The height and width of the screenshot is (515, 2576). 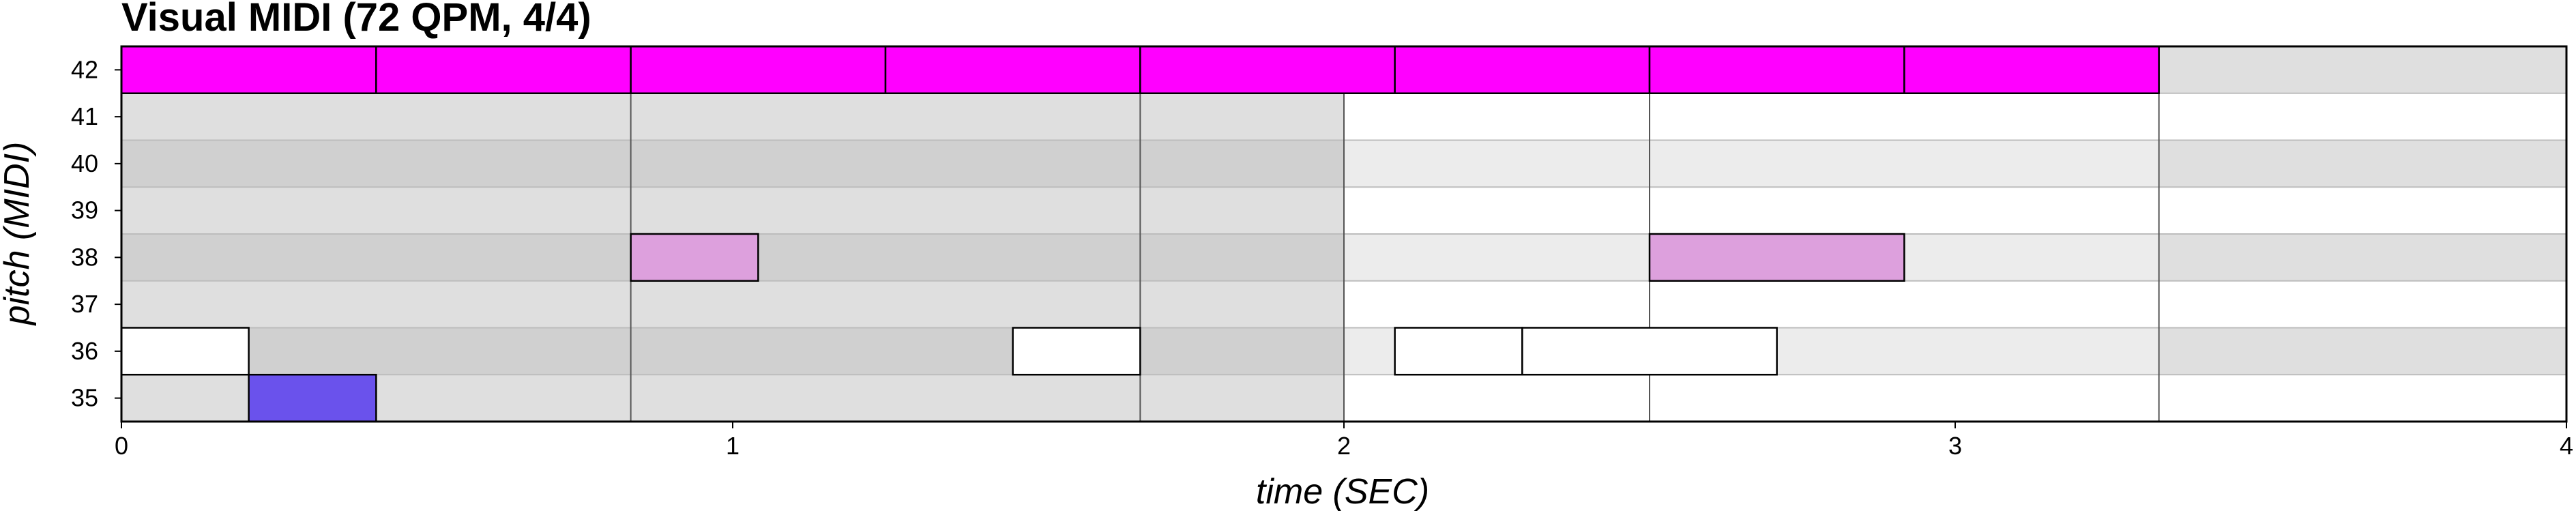 What do you see at coordinates (84, 116) in the screenshot?
I see `y-tick-label: 41` at bounding box center [84, 116].